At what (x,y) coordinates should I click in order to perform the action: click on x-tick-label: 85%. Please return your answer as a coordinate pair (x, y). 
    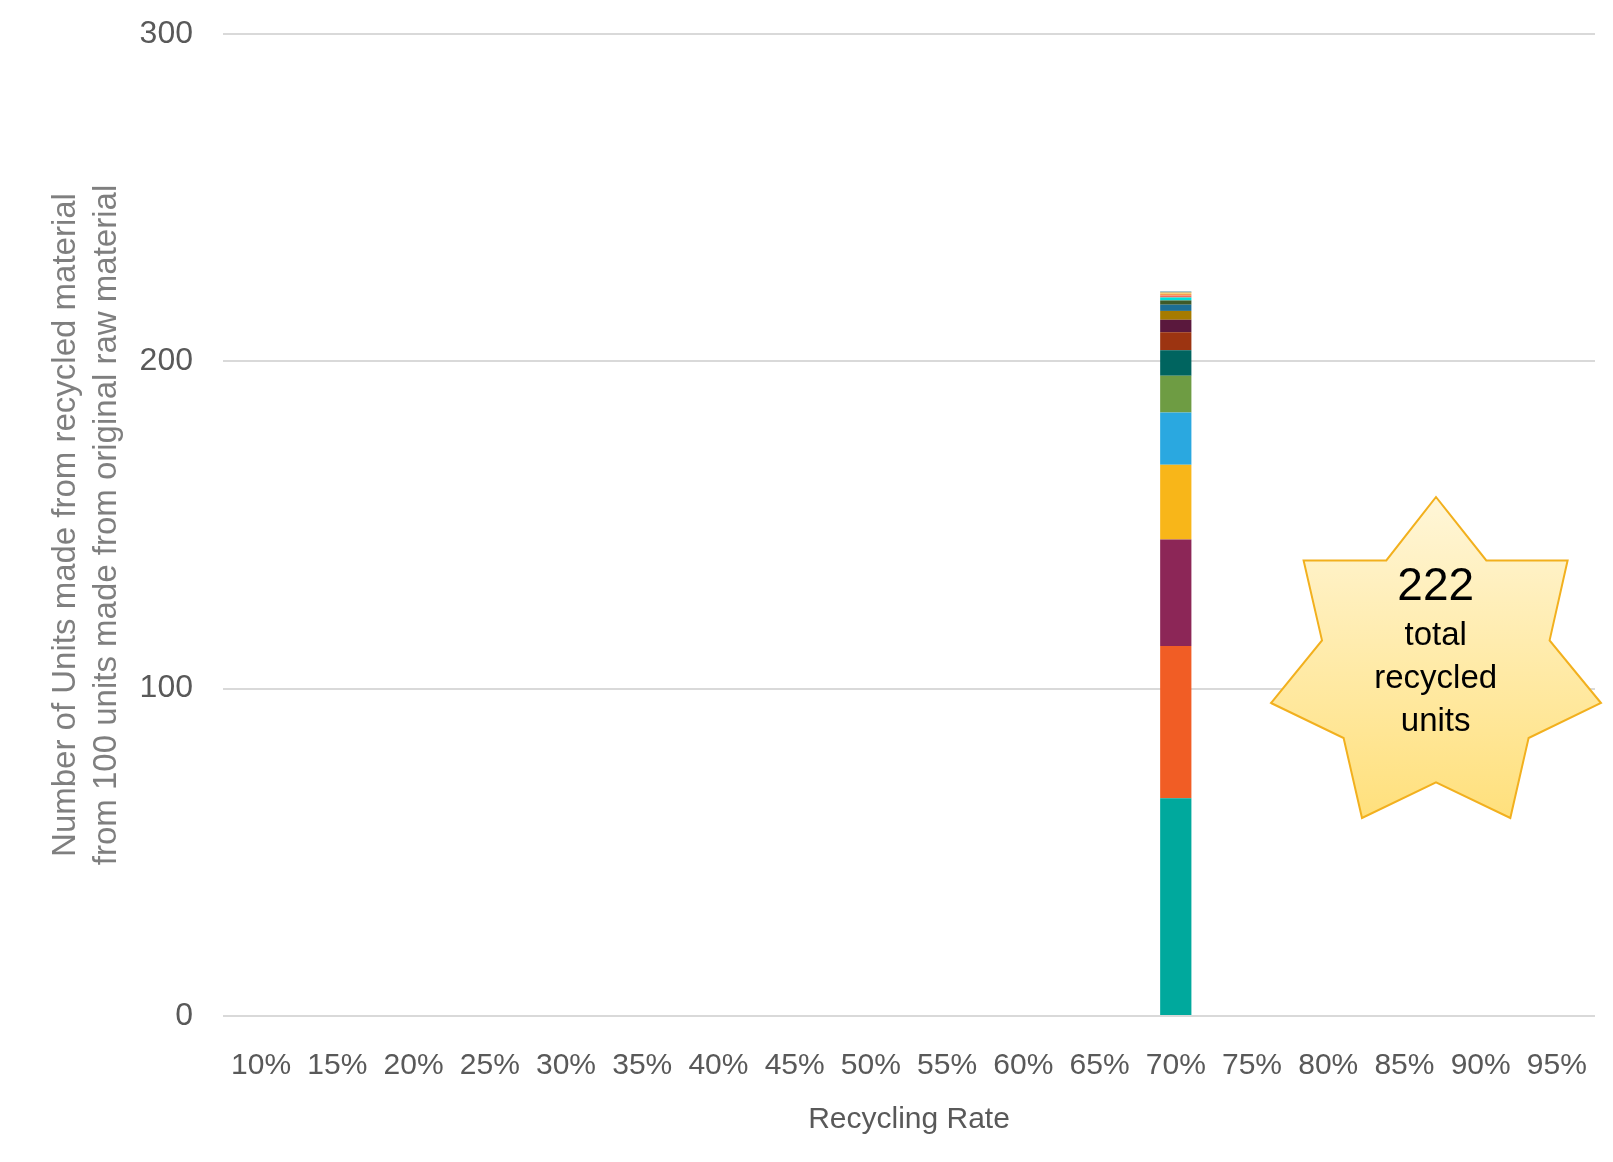
    Looking at the image, I should click on (1404, 1064).